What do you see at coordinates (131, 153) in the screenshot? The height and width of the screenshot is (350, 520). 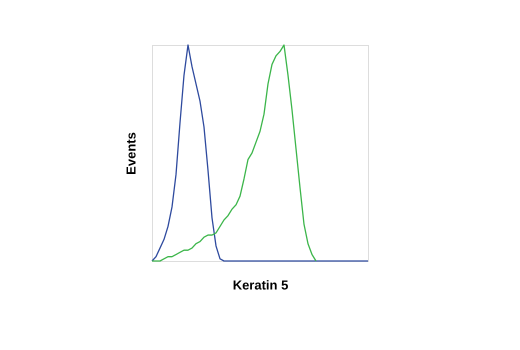 I see `y-axis-title: Events` at bounding box center [131, 153].